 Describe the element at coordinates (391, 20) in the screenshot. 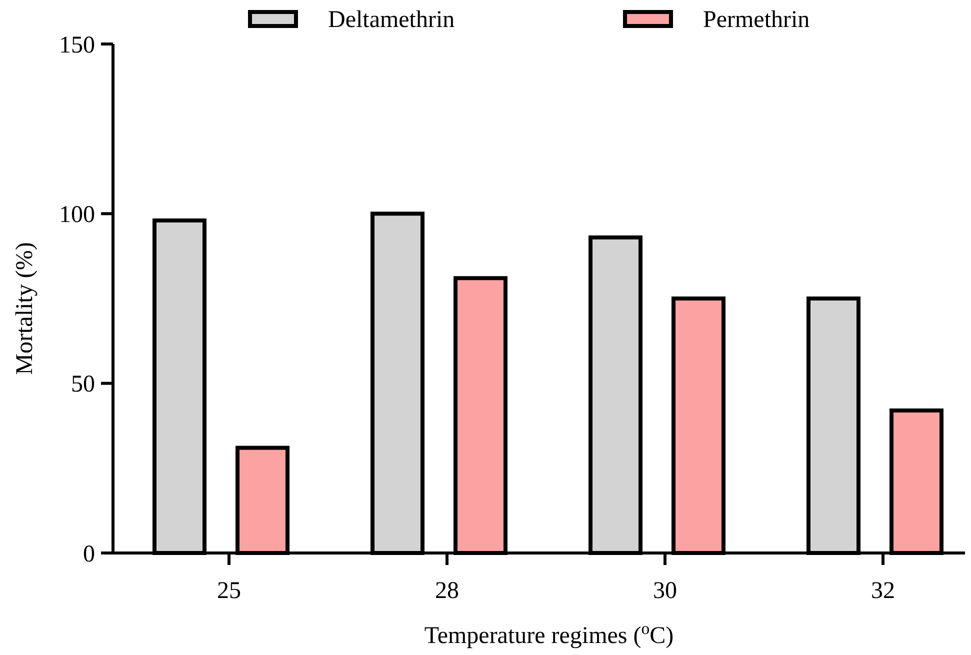

I see `legend-label: Deltamethrin` at that location.